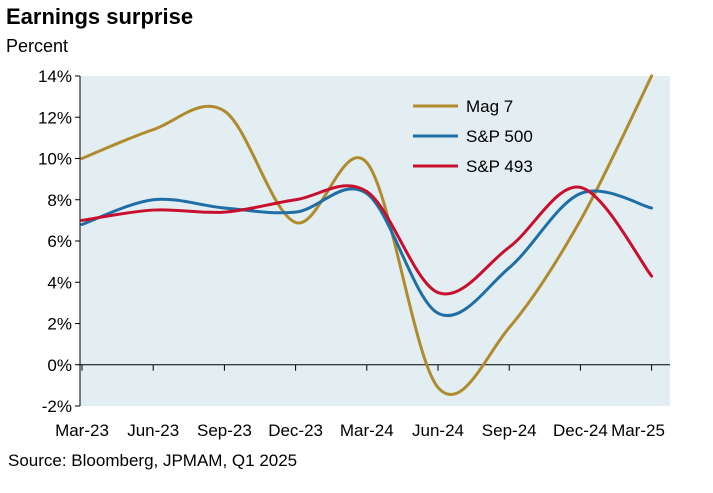  What do you see at coordinates (82, 430) in the screenshot?
I see `x-tick-label: Mar-23` at bounding box center [82, 430].